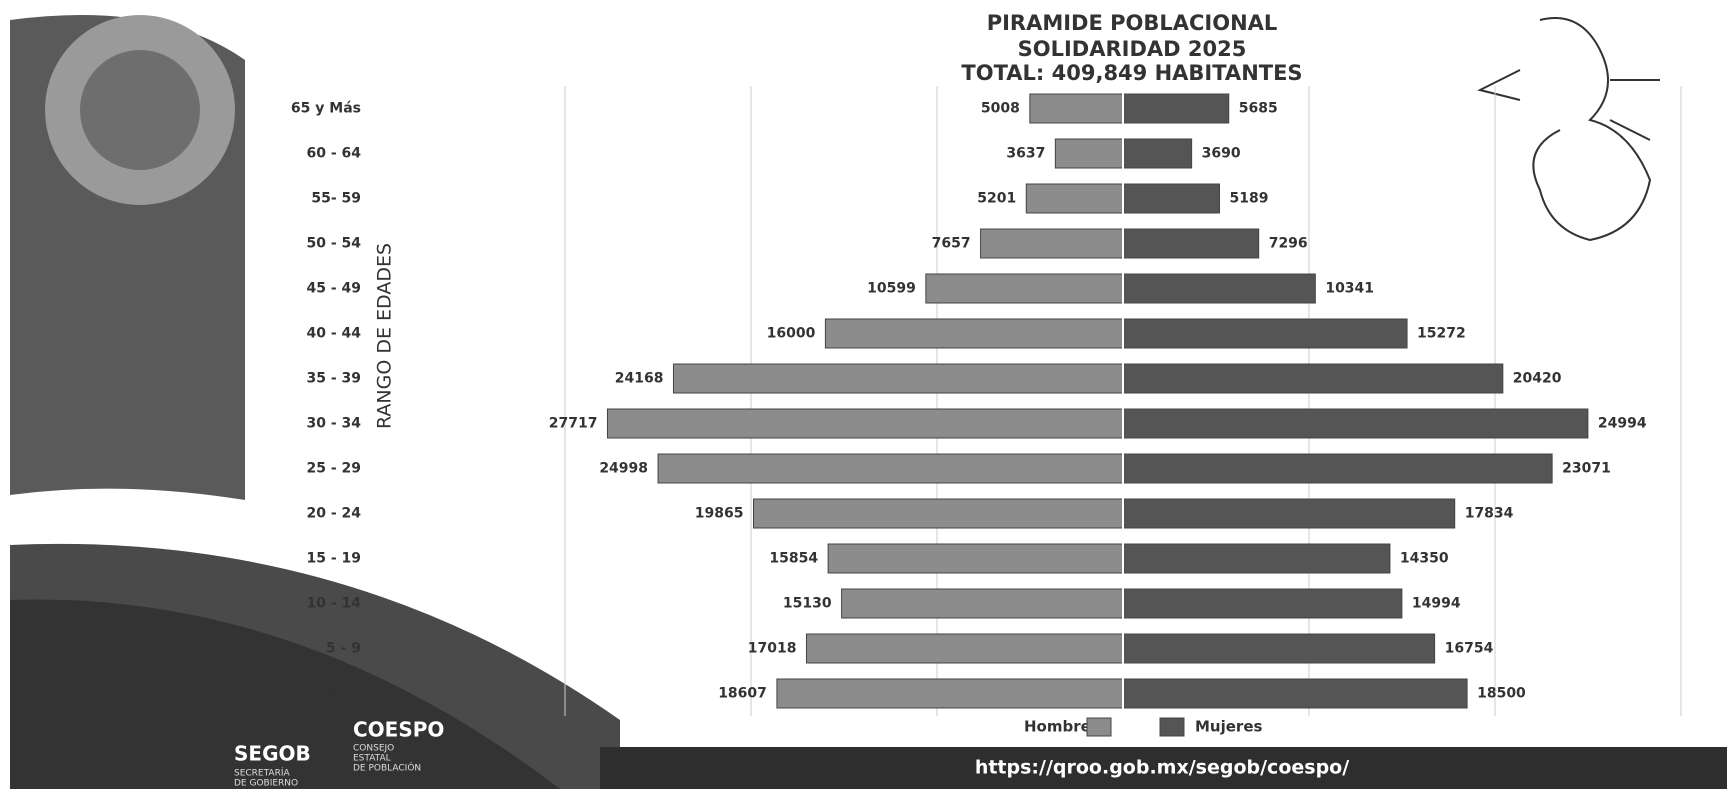 This screenshot has height=789, width=1727. What do you see at coordinates (285, 694) in the screenshot?
I see `bottom-left-decoration` at bounding box center [285, 694].